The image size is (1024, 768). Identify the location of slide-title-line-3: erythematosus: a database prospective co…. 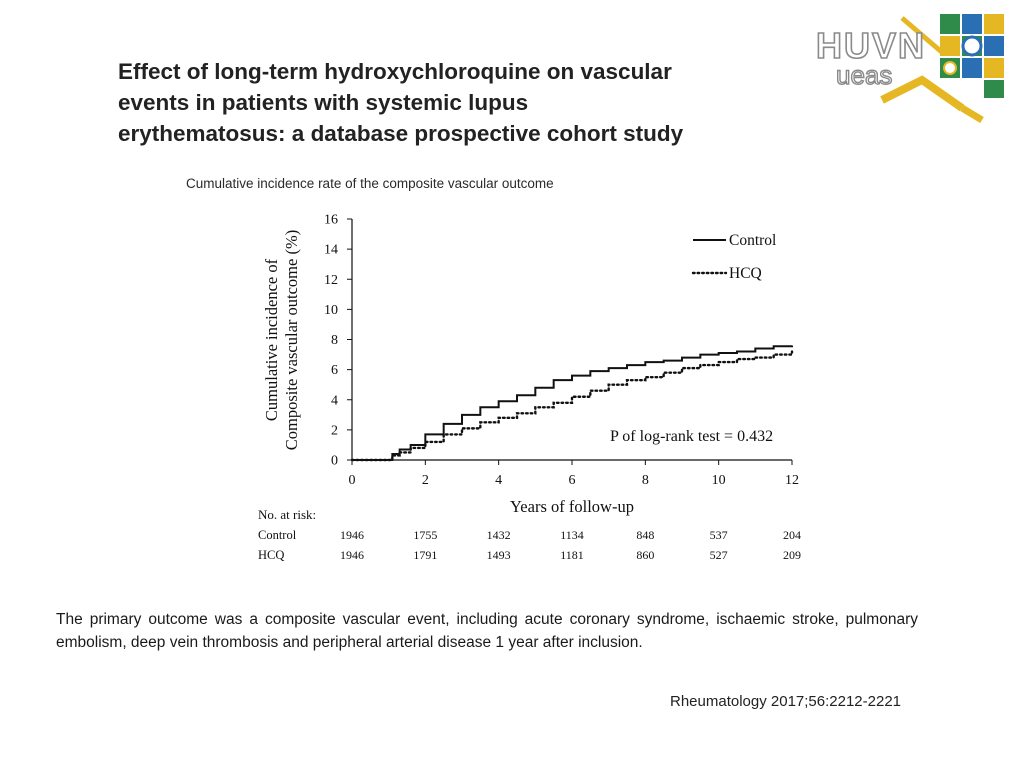
(401, 133).